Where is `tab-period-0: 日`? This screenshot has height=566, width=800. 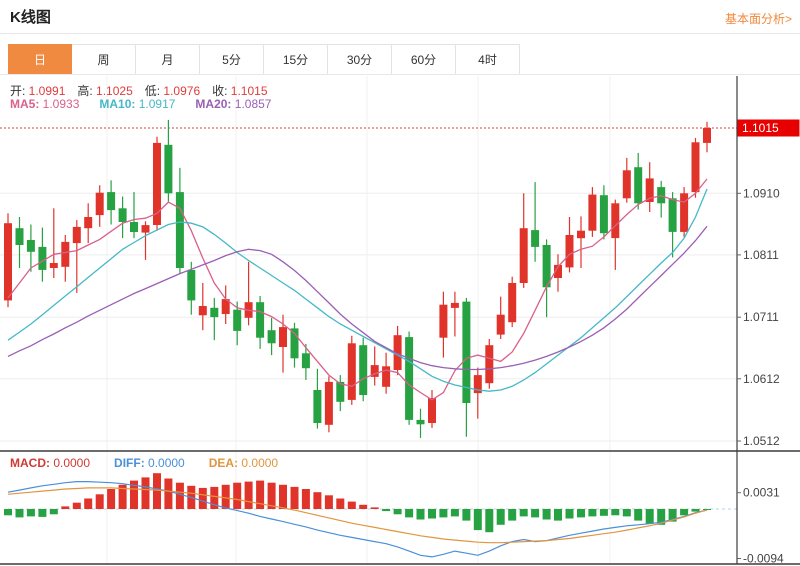
tab-period-0: 日 is located at coordinates (40, 59).